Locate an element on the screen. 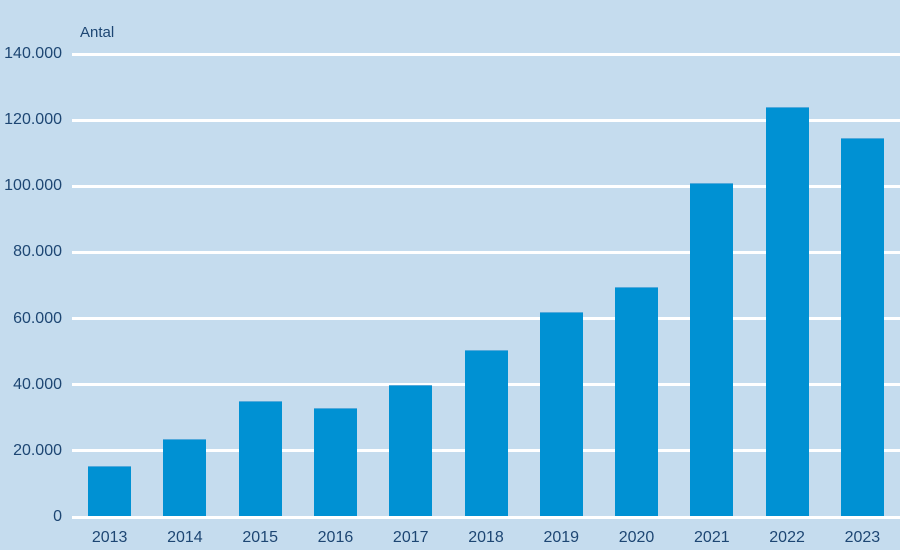 Image resolution: width=900 pixels, height=550 pixels. gridline-140.000 is located at coordinates (486, 54).